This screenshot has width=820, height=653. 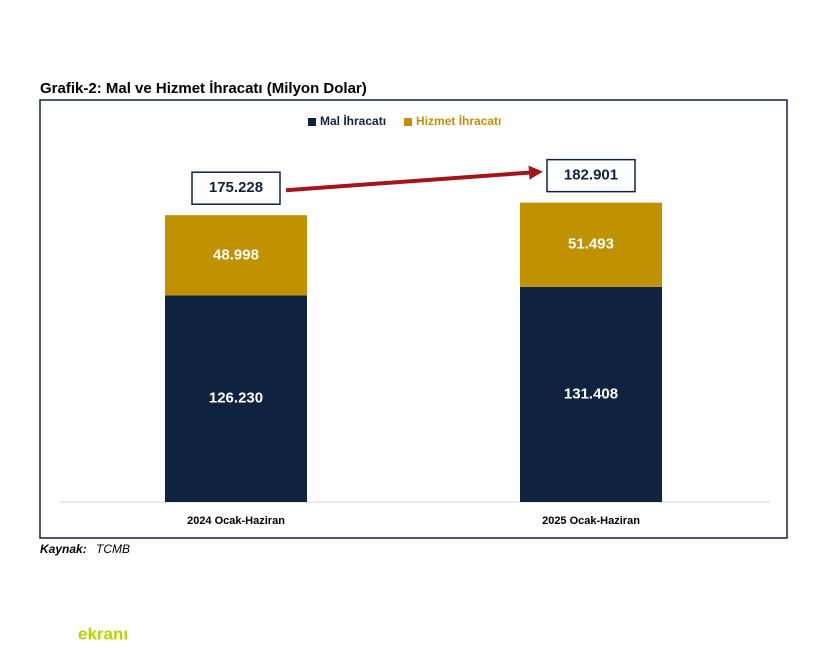 I want to click on total-label: 175.228, so click(x=236, y=187).